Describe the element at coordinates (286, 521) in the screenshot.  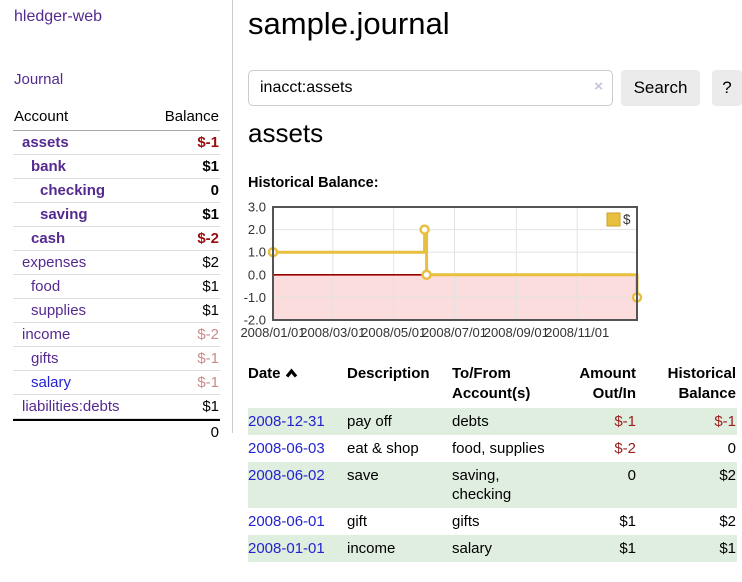
I see `transaction-date-link: 2008-06-01` at that location.